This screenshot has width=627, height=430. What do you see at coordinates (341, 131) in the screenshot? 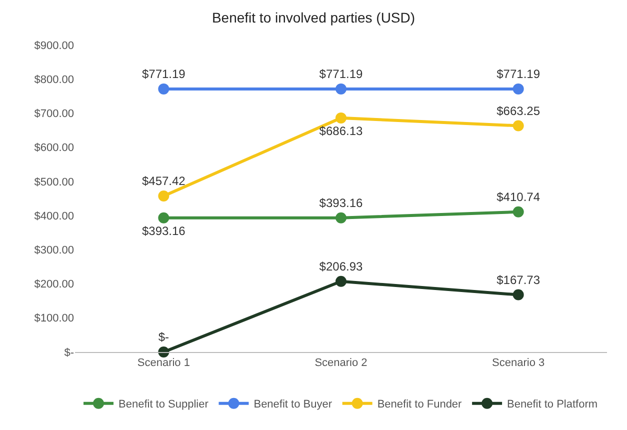
I see `data-label: $686.13` at bounding box center [341, 131].